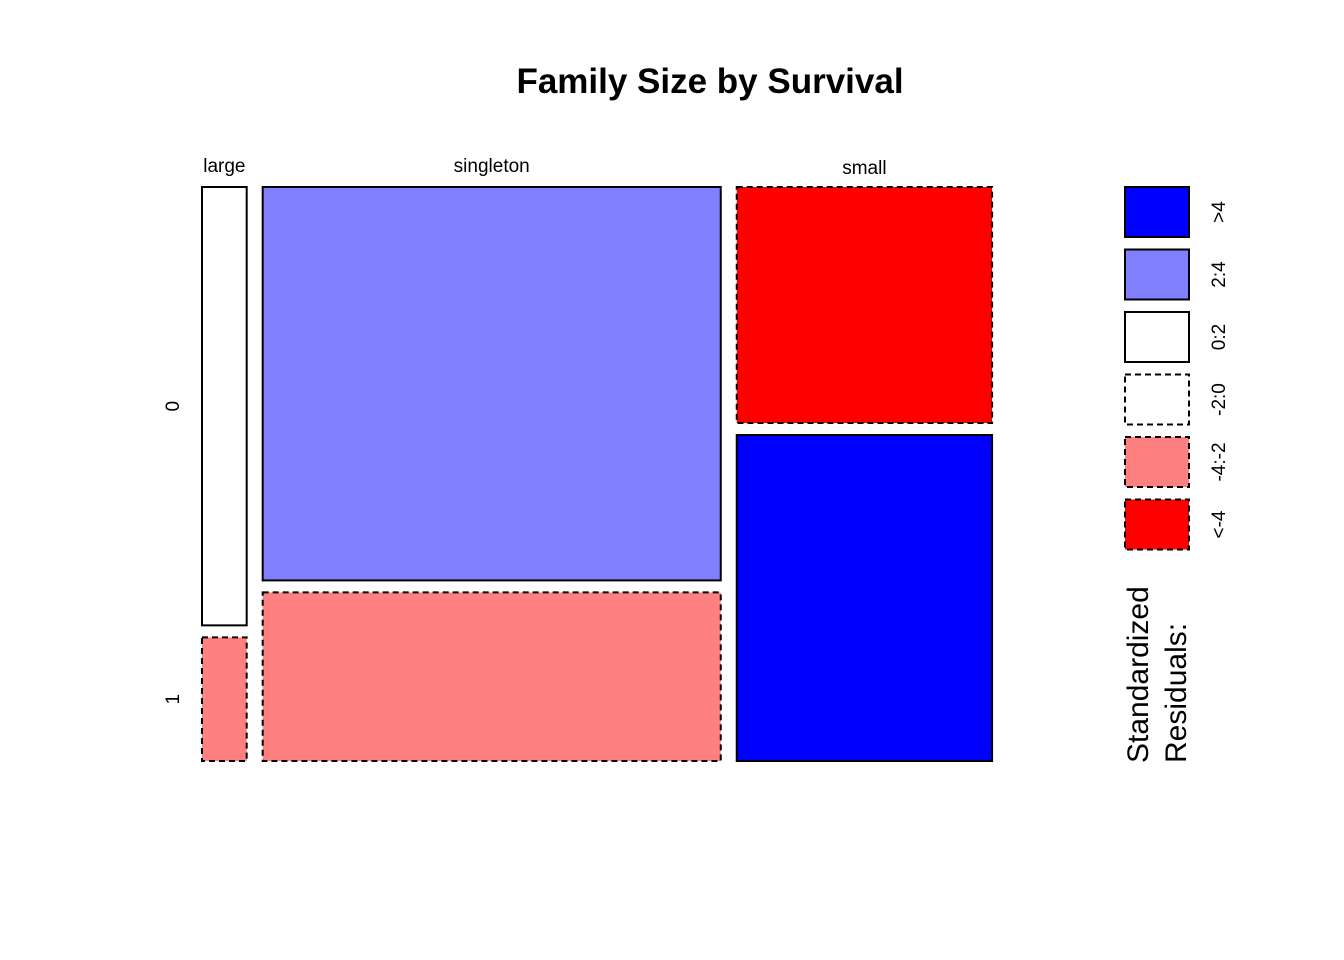 Image resolution: width=1344 pixels, height=960 pixels. Describe the element at coordinates (1219, 337) in the screenshot. I see `legend-label: 0:2` at that location.